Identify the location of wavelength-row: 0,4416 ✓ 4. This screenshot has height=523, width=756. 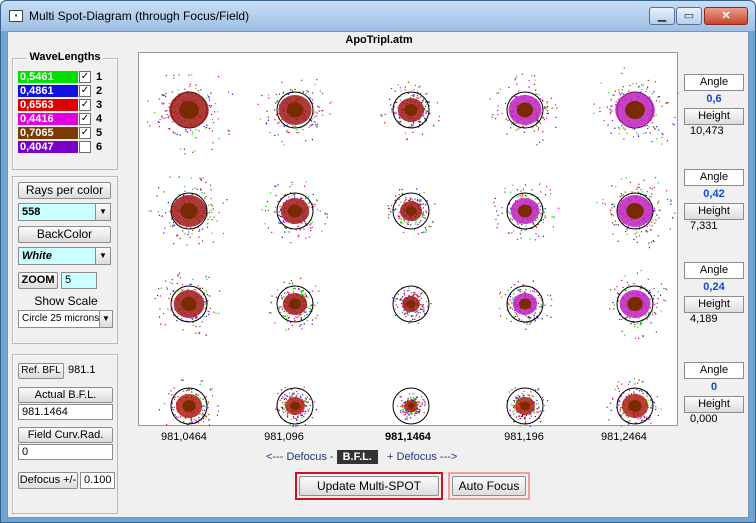
(65, 119).